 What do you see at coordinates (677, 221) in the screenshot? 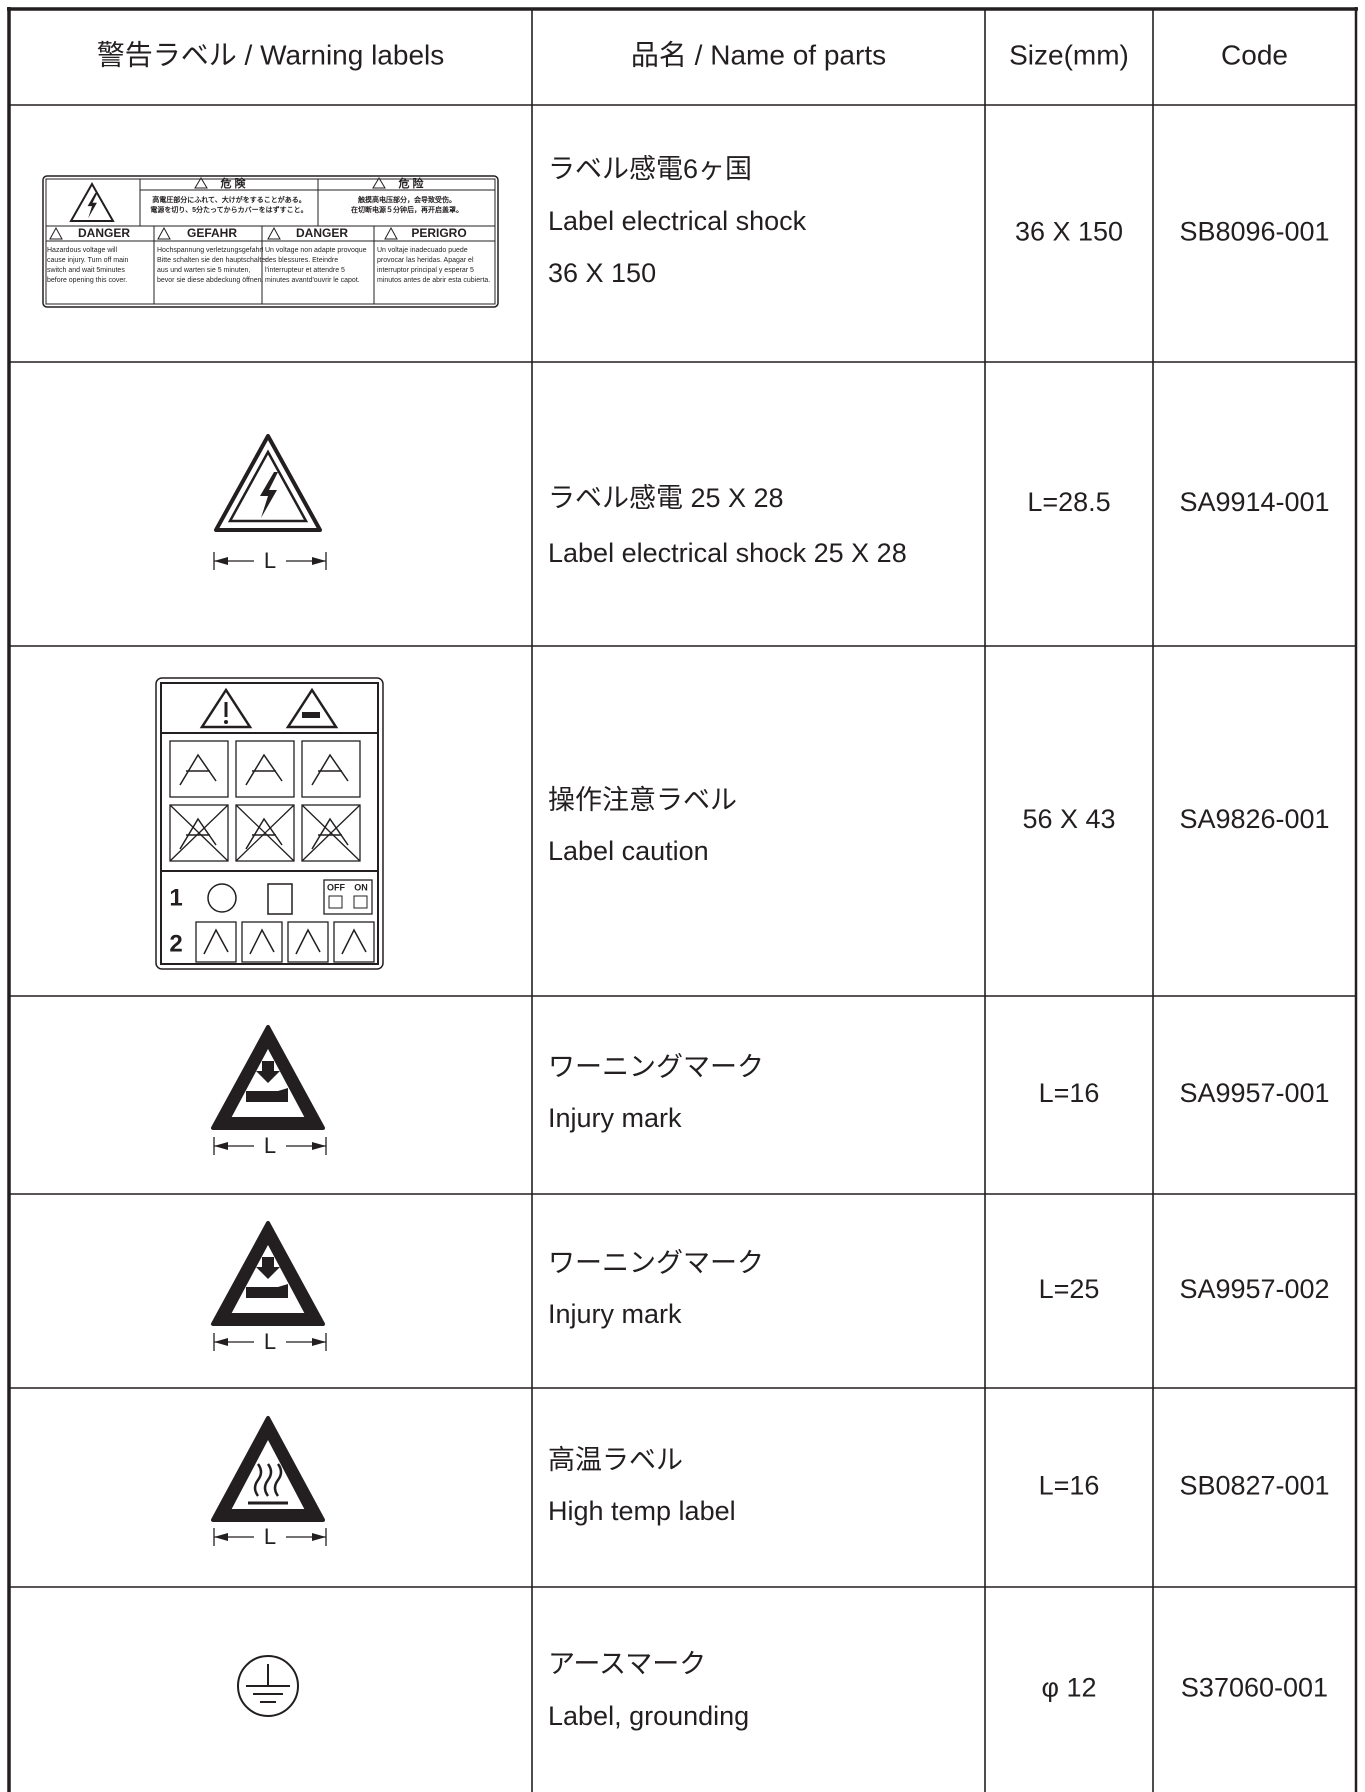
I see `part-name: Label electrical shock` at bounding box center [677, 221].